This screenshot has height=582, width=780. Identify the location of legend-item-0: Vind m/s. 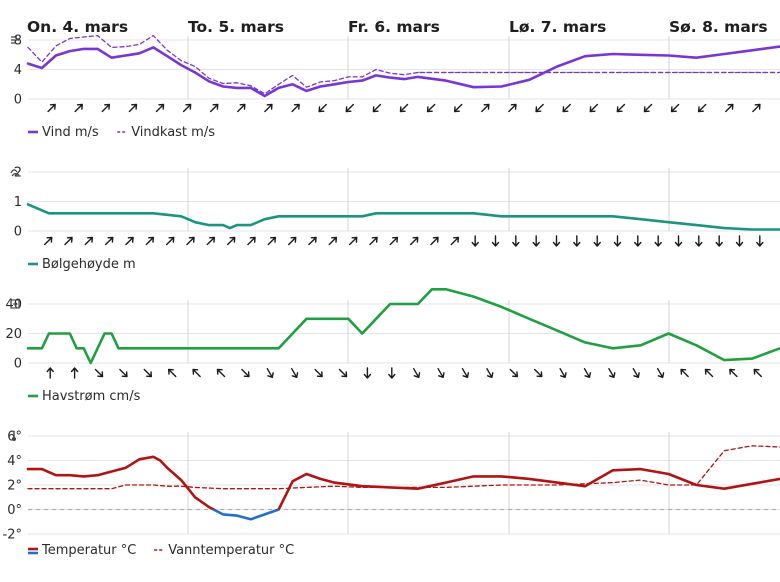
(63, 132).